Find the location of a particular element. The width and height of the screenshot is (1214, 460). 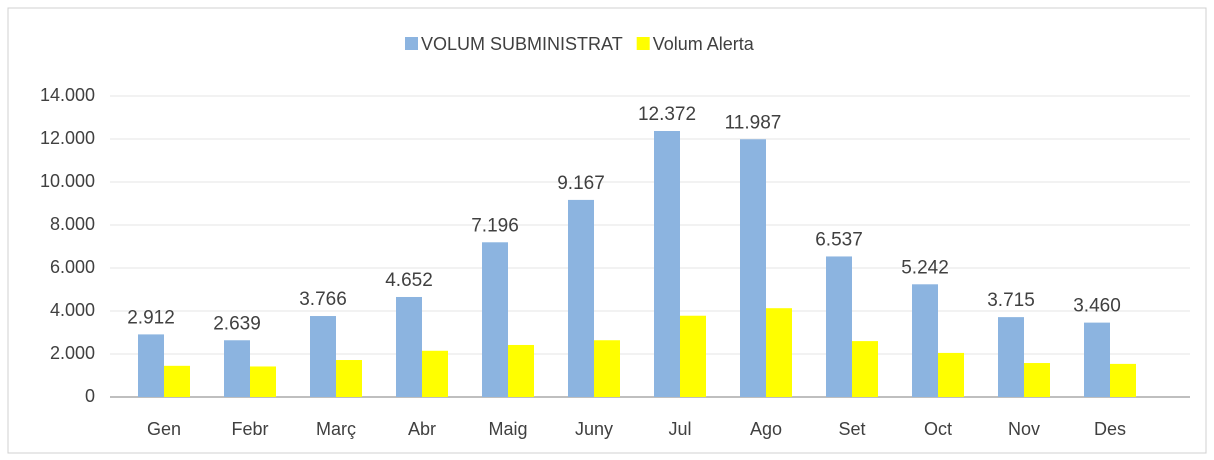

y-tick-label: 0 is located at coordinates (90, 396).